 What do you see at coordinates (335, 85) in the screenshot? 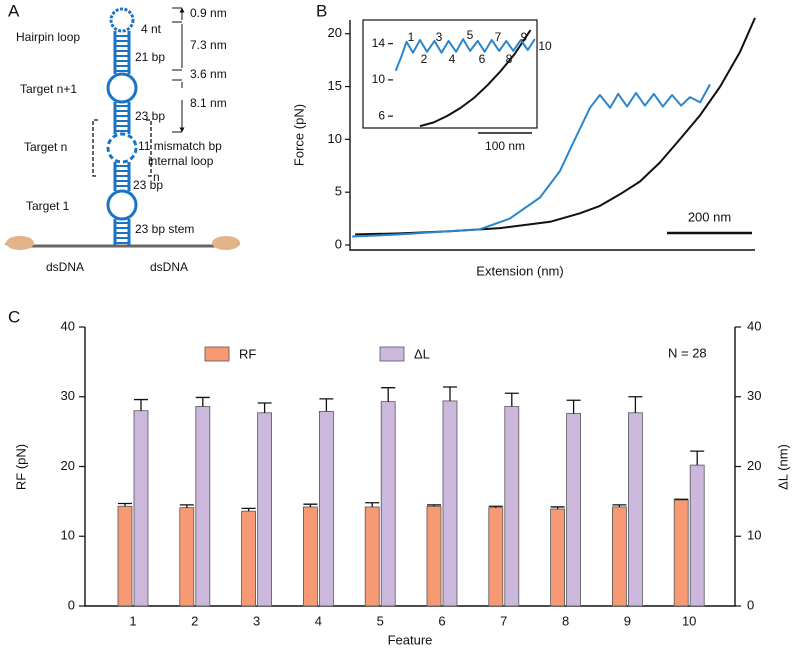
I see `y-tick-label: 15` at bounding box center [335, 85].